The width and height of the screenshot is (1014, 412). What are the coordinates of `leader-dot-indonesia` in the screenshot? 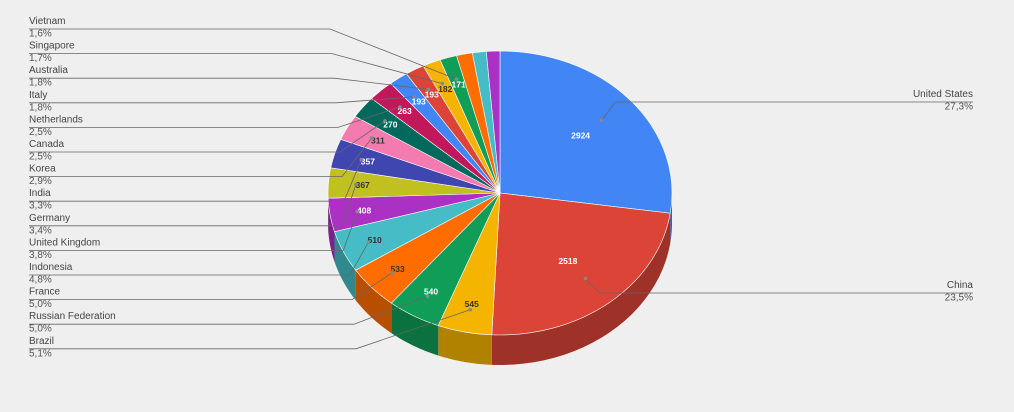 It's located at (368, 242).